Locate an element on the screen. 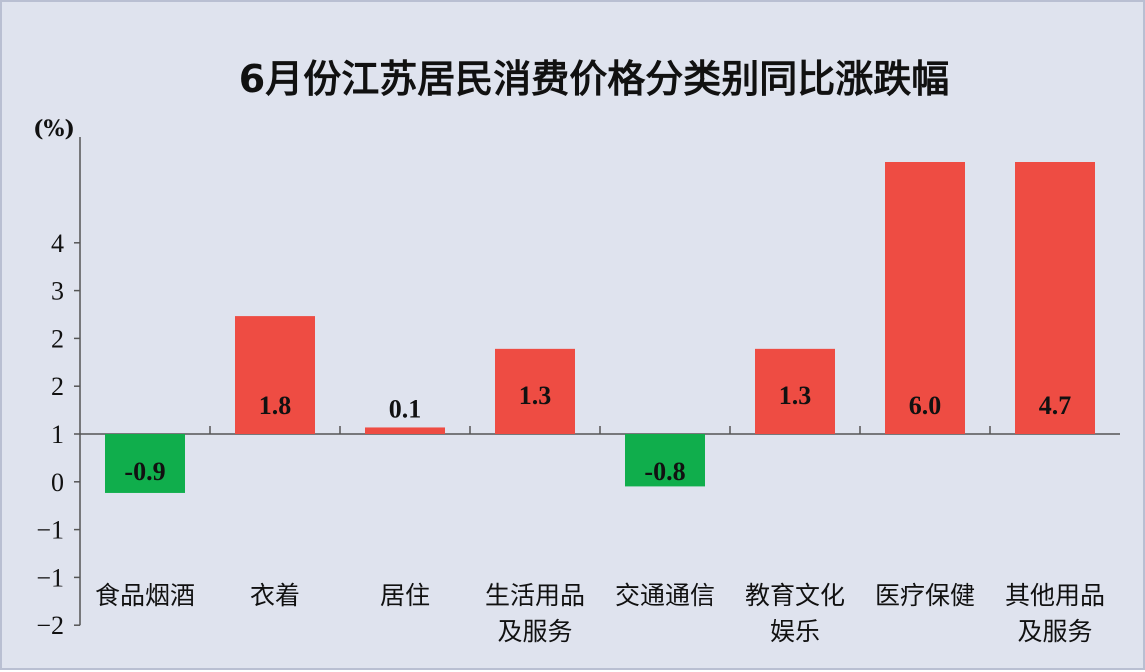 The height and width of the screenshot is (672, 1145). y-axis-unit: (%) is located at coordinates (54, 129).